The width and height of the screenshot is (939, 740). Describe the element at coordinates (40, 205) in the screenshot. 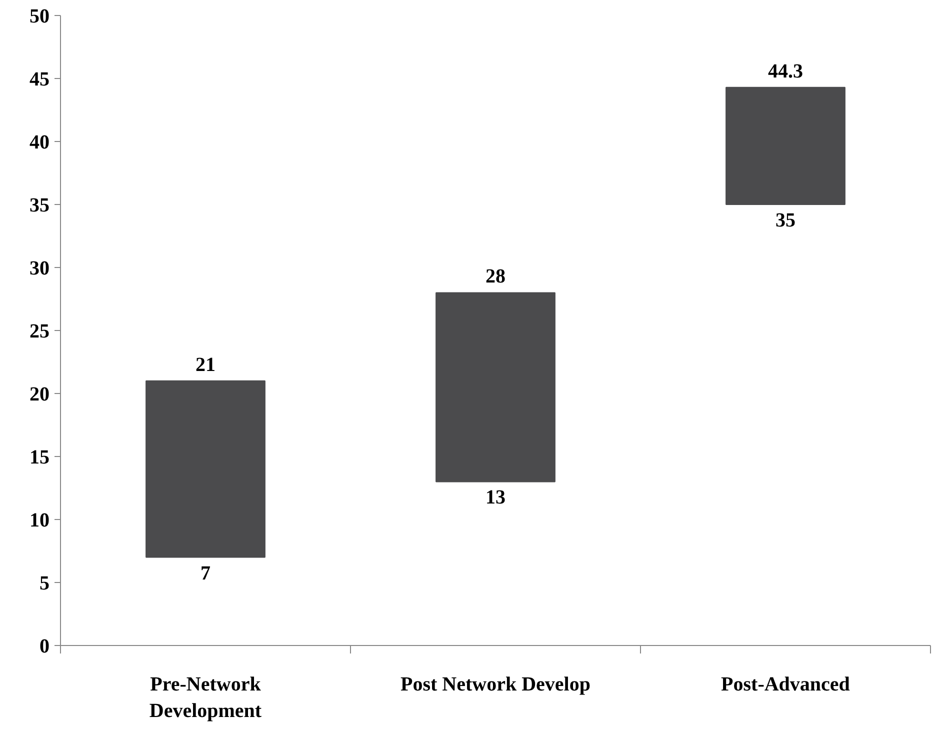

I see `y-tick-label: 35` at that location.